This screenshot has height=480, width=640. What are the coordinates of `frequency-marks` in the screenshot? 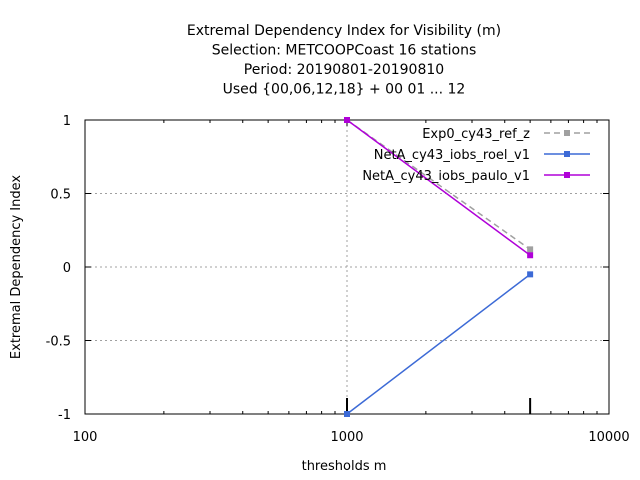 It's located at (439, 406).